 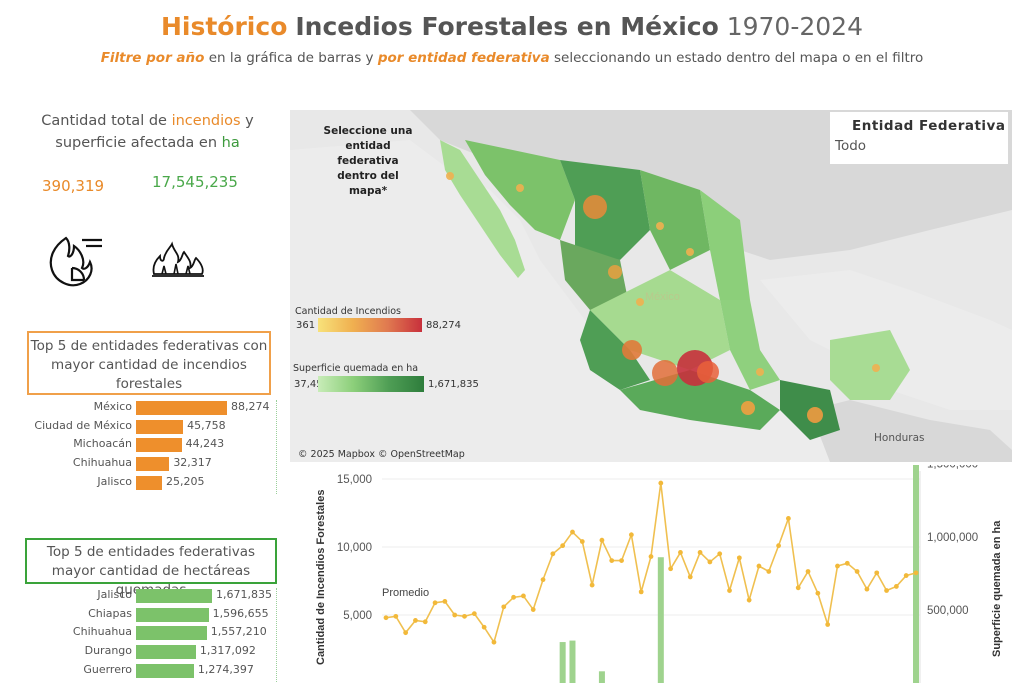 What do you see at coordinates (520, 188) in the screenshot?
I see `bubble-sonora` at bounding box center [520, 188].